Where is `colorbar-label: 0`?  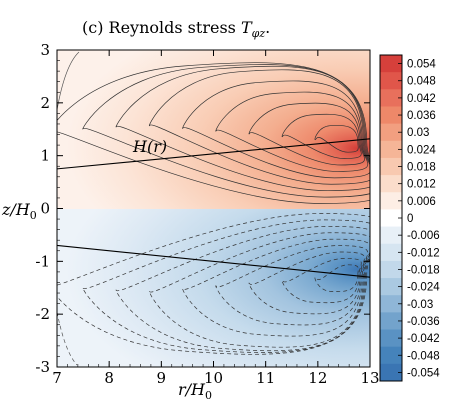 colorbar-label: 0 is located at coordinates (410, 219).